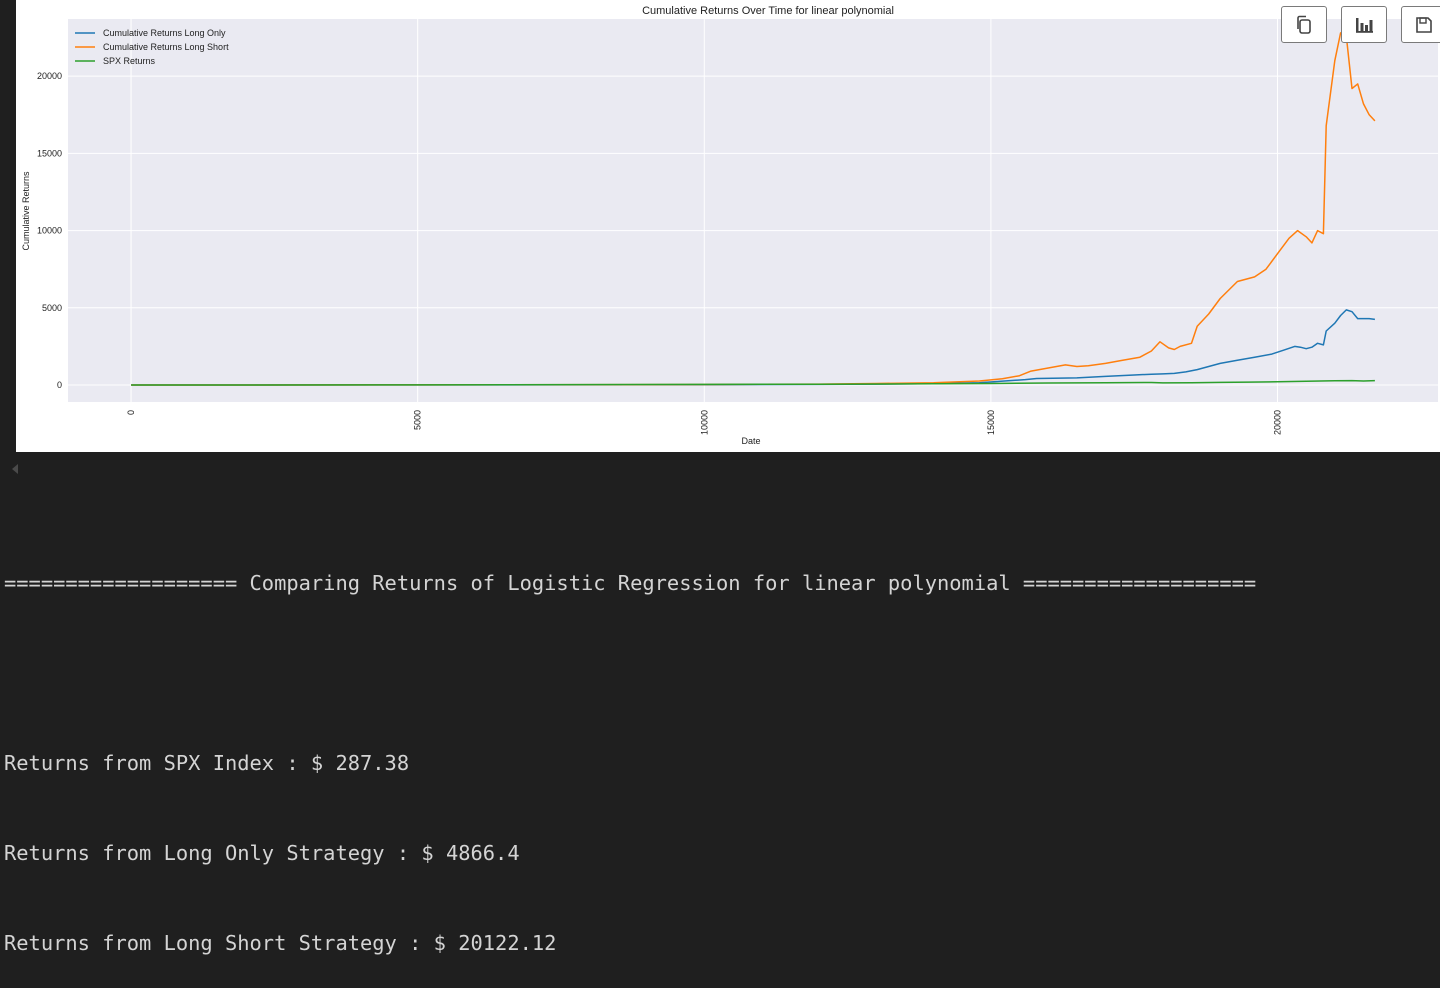 The width and height of the screenshot is (1440, 988). I want to click on x-tick-label: 10000, so click(704, 422).